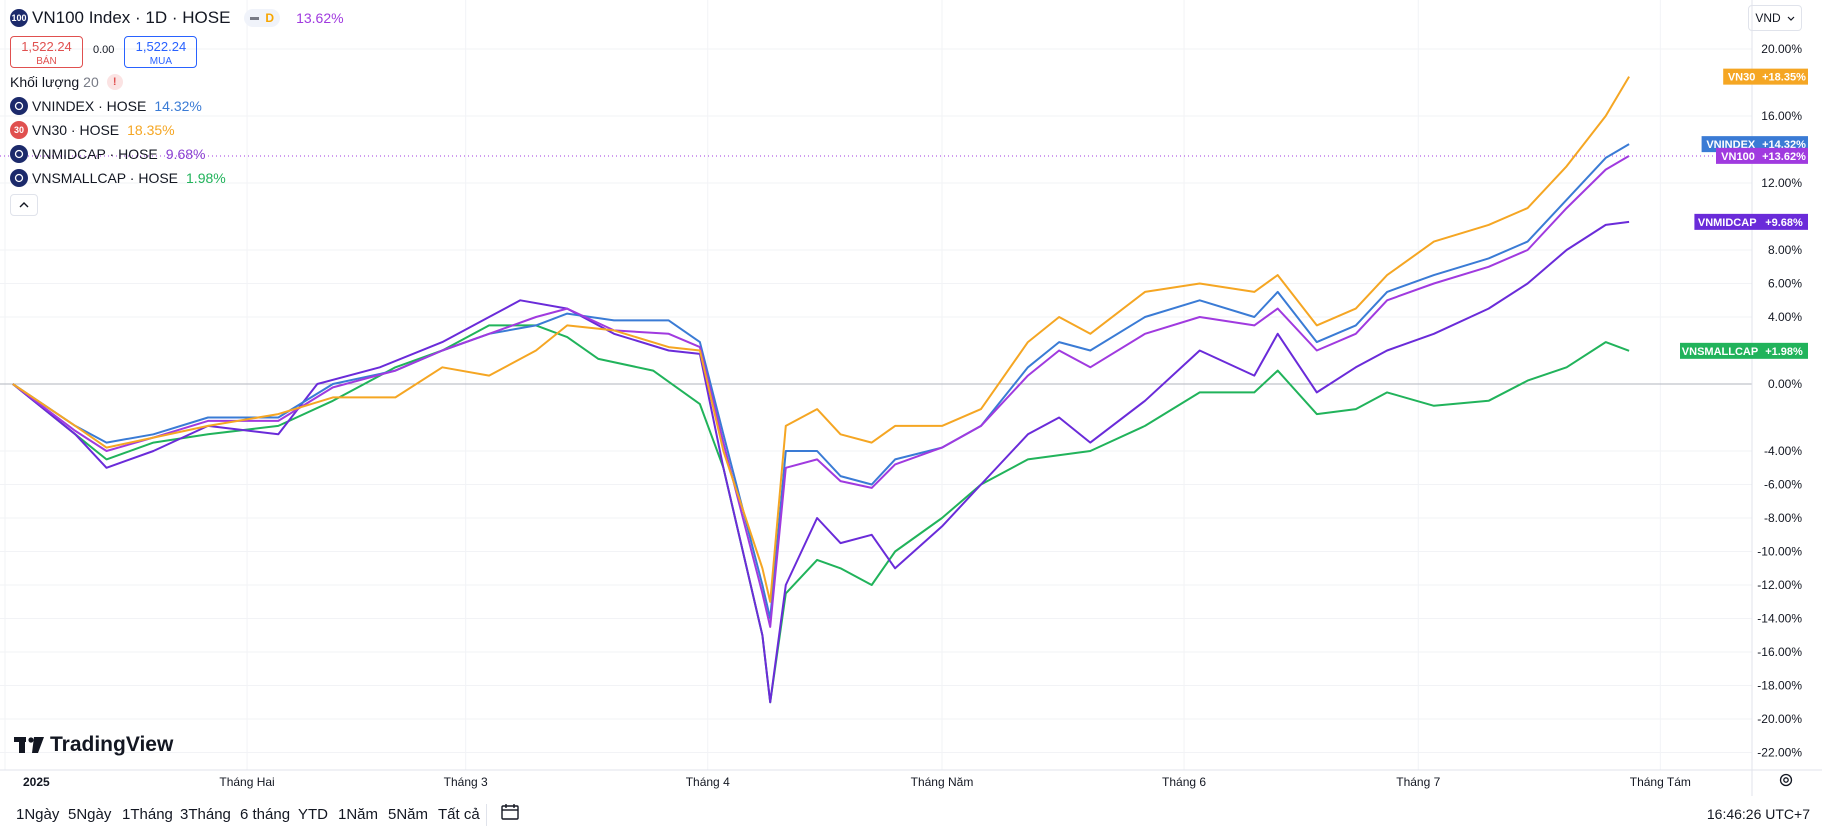 This screenshot has height=836, width=1822. Describe the element at coordinates (486, 815) in the screenshot. I see `toolbar-separator` at that location.